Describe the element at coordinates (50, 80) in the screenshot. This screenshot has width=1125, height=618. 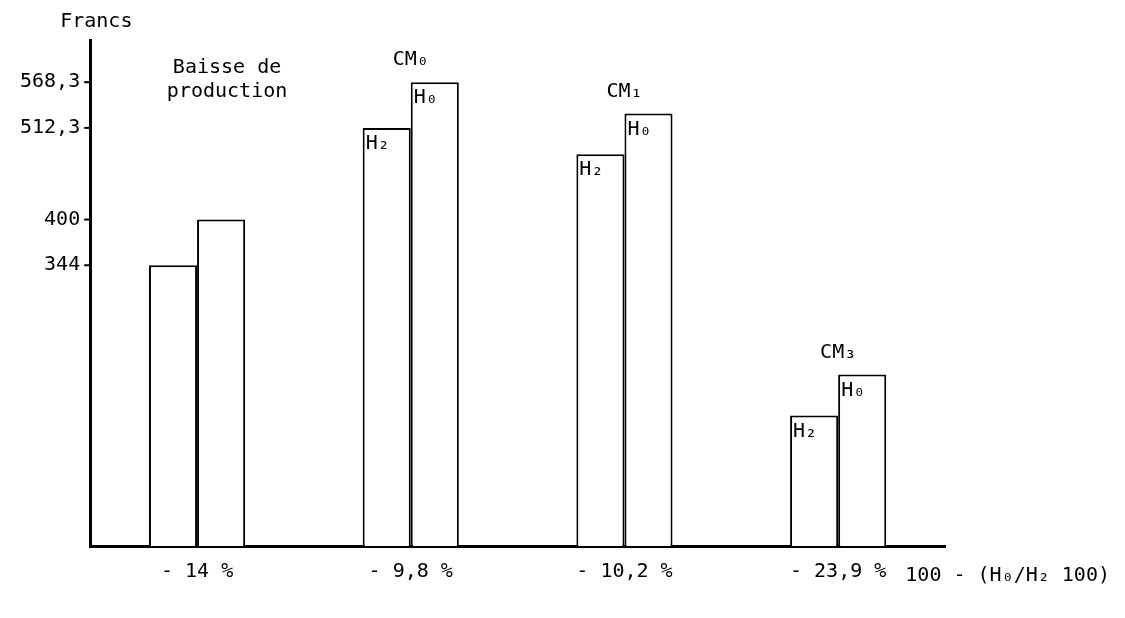
I see `y-tick-label: 568,3` at that location.